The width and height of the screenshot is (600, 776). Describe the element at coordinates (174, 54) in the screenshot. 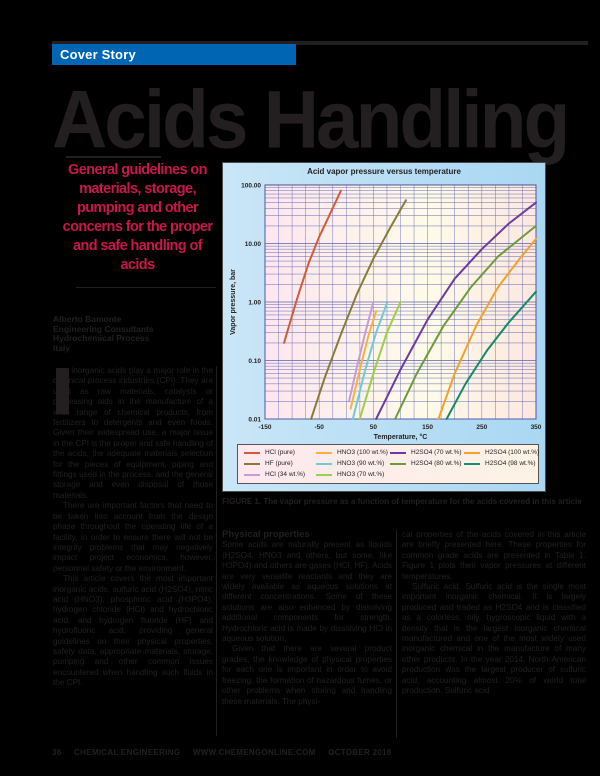

I see `section-banner: Cover Story` at that location.